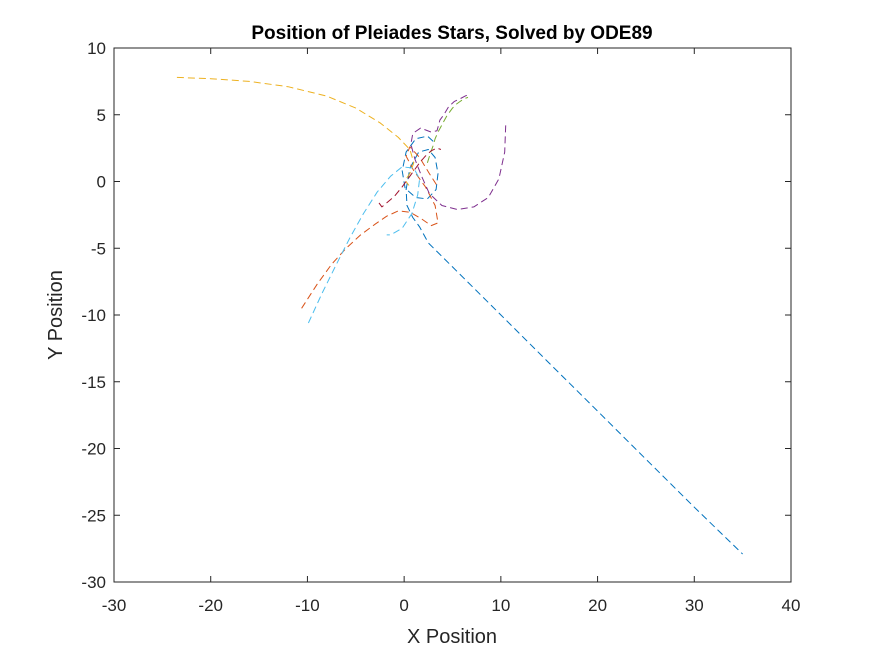 The height and width of the screenshot is (656, 875). Describe the element at coordinates (93, 315) in the screenshot. I see `y-tick-label: -10` at that location.